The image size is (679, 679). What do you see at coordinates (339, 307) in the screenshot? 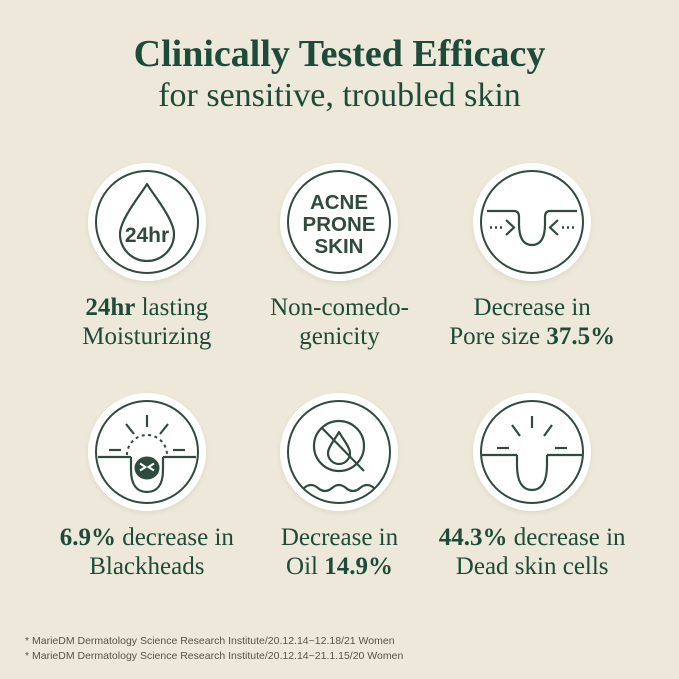
I see `caption-text: Non-comedo-` at bounding box center [339, 307].